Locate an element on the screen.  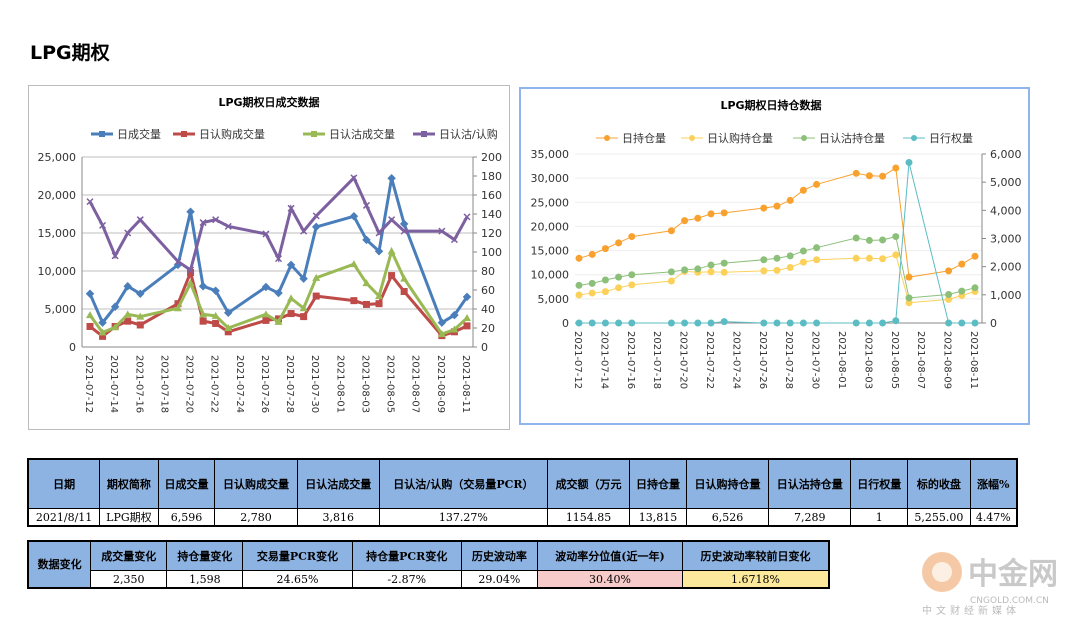
cell: 13,815 is located at coordinates (658, 517).